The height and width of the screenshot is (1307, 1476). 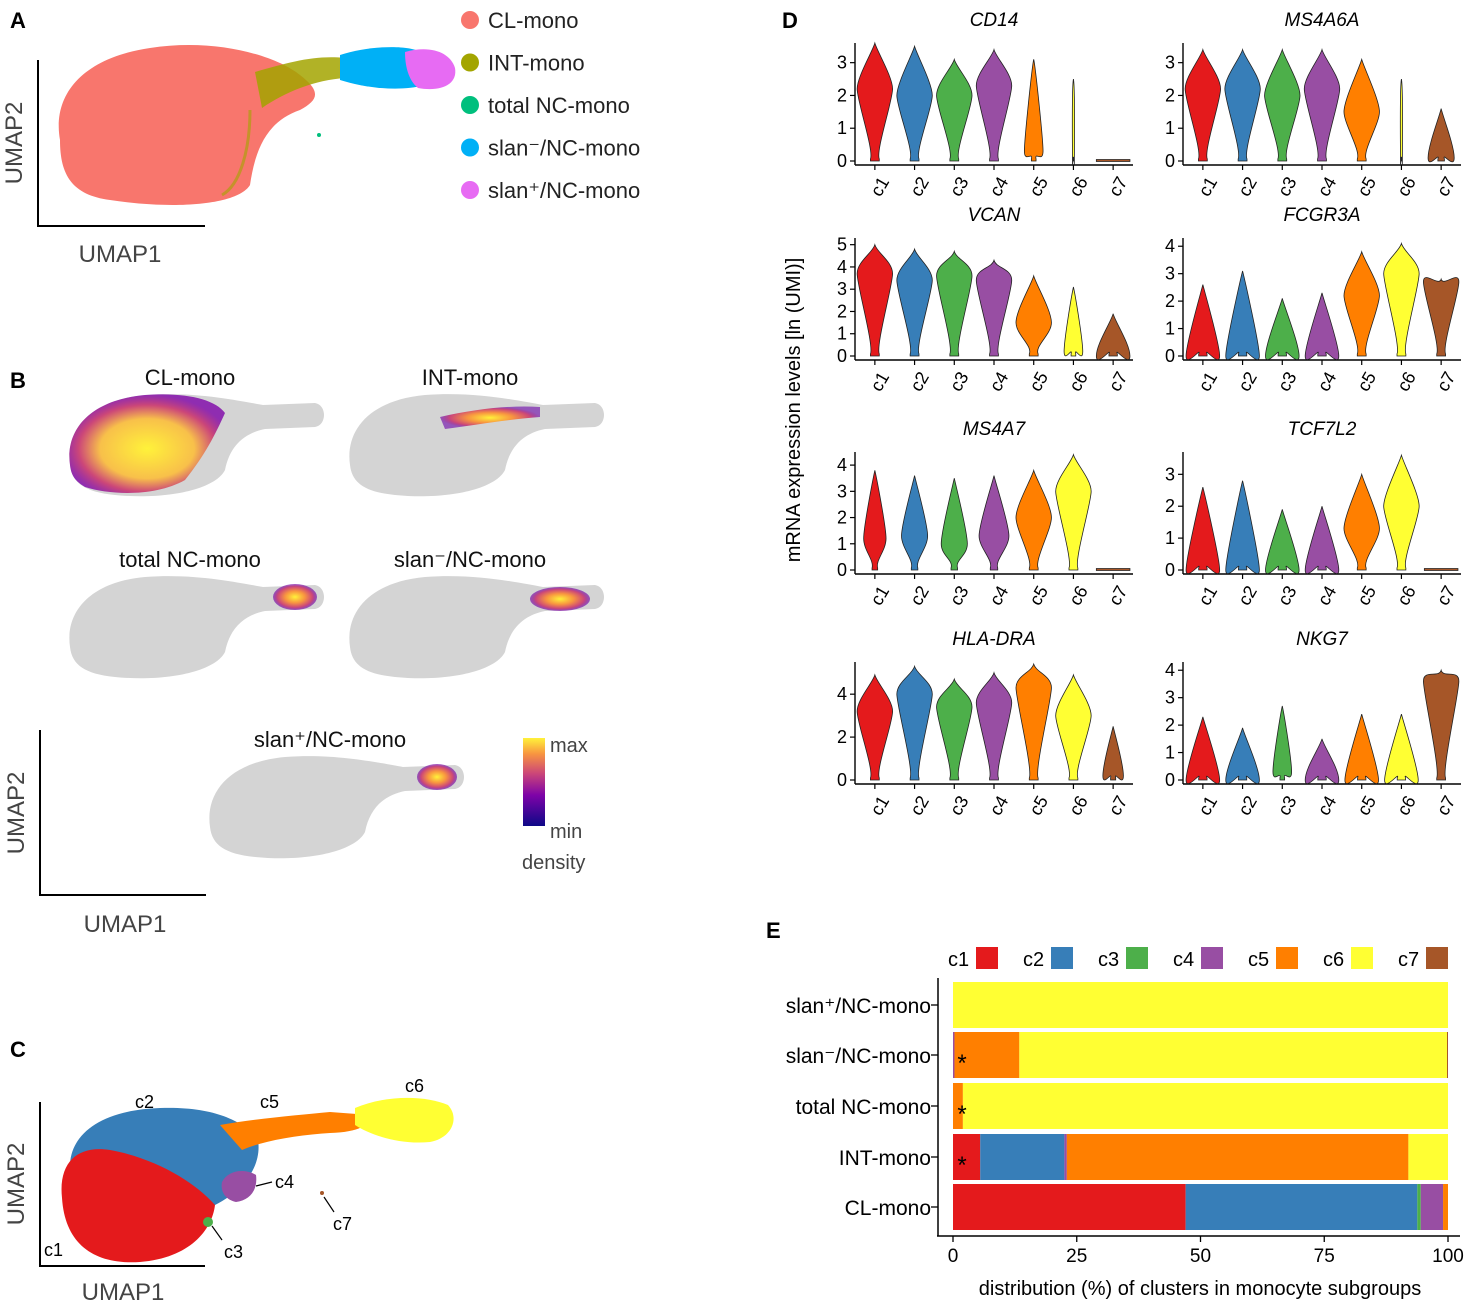 I want to click on violin-plot-MS4A6A: MS4A6A 0 1 2 3 c1 c2 c3 c4 c5 c6 c7, so click(x=1313, y=105).